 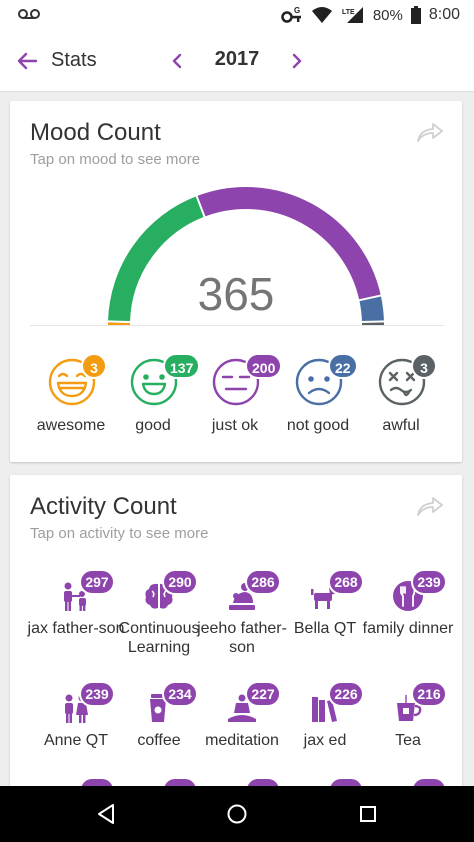 I want to click on activity-label: Bella QT, so click(x=325, y=628).